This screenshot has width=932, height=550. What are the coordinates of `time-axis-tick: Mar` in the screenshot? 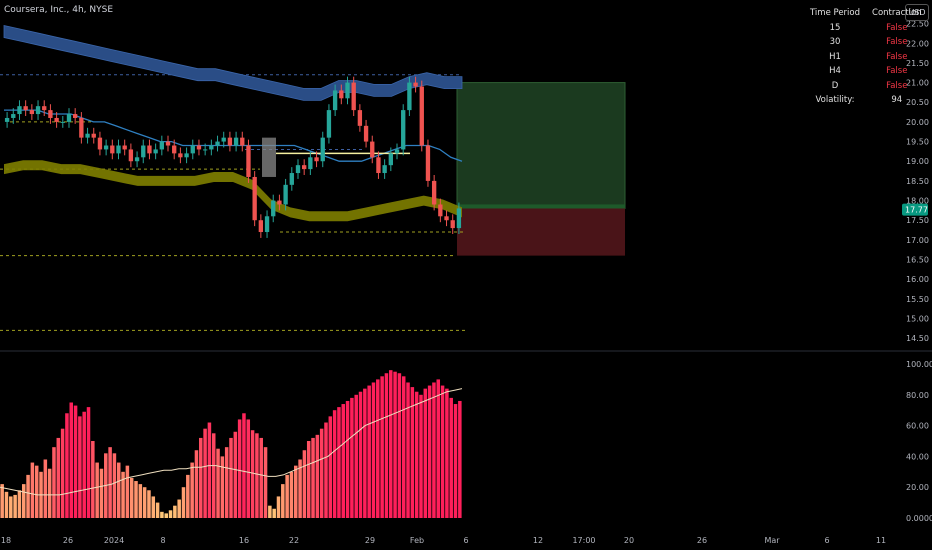 It's located at (772, 540).